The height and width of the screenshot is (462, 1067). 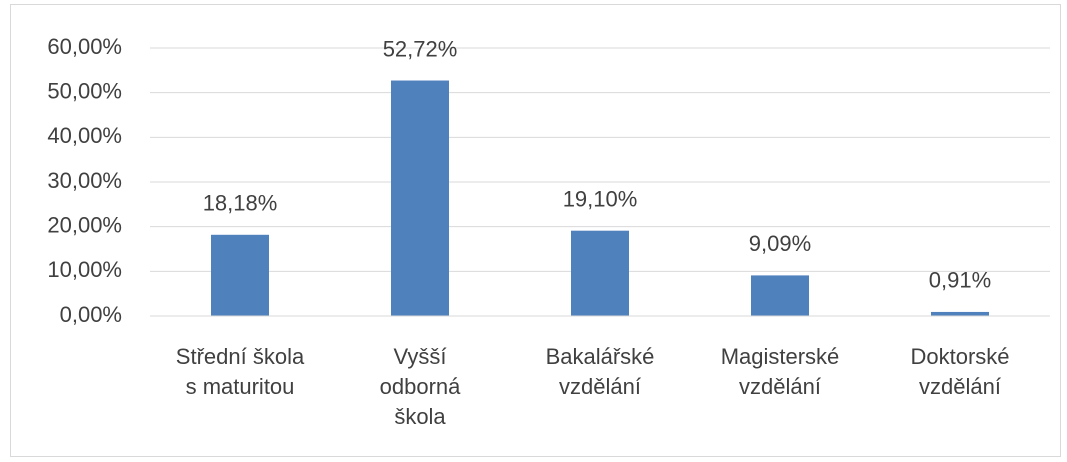 I want to click on x-tick-label: Doktorské vzdělání, so click(x=960, y=371).